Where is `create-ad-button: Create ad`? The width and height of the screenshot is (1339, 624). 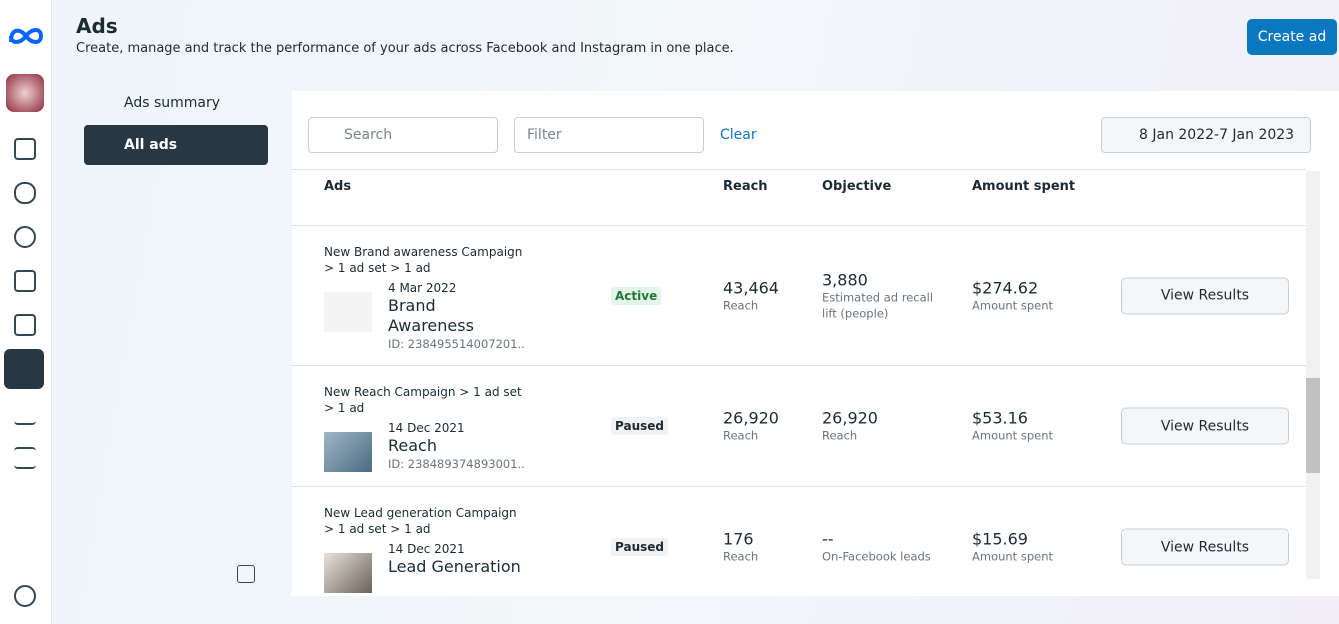 create-ad-button: Create ad is located at coordinates (1292, 37).